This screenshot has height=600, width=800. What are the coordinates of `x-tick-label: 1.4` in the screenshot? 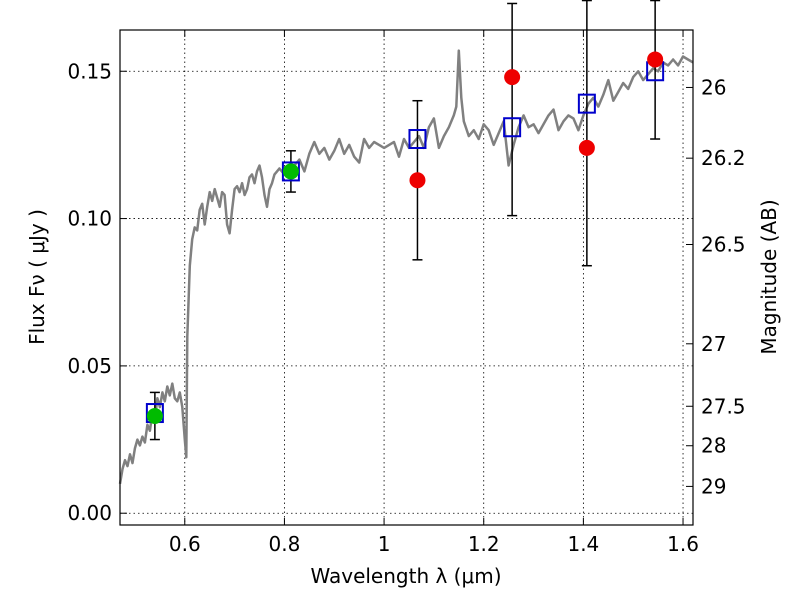 It's located at (583, 544).